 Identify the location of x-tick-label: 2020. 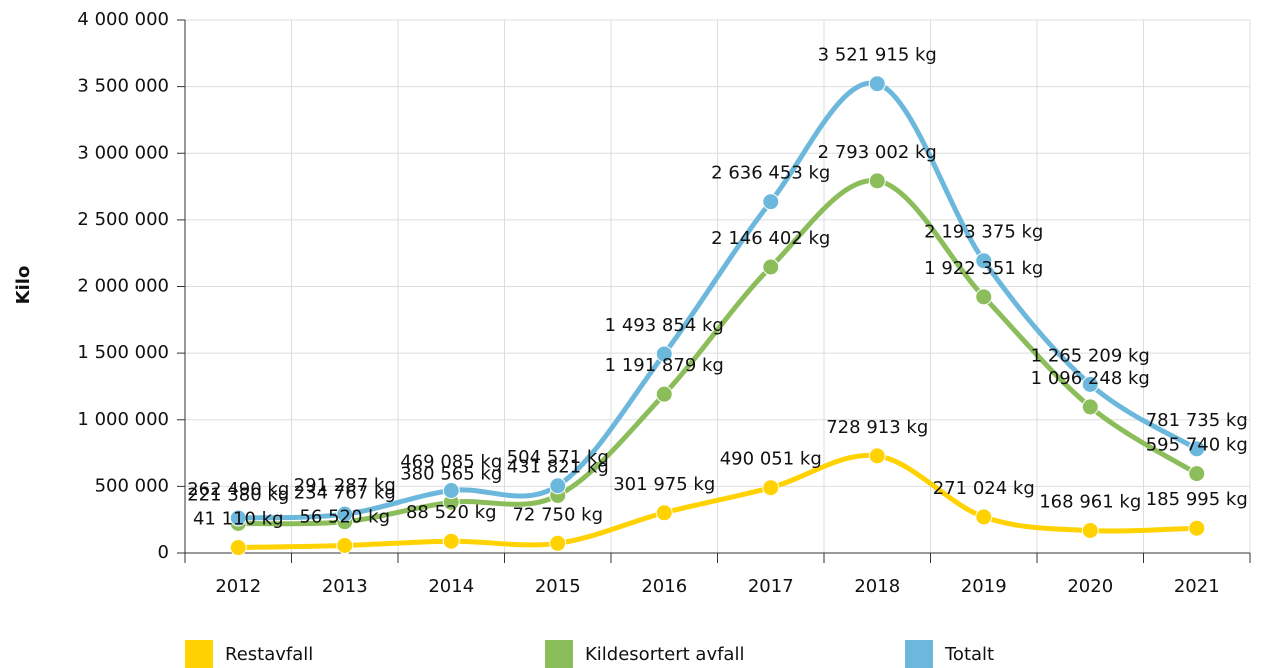
(1090, 586).